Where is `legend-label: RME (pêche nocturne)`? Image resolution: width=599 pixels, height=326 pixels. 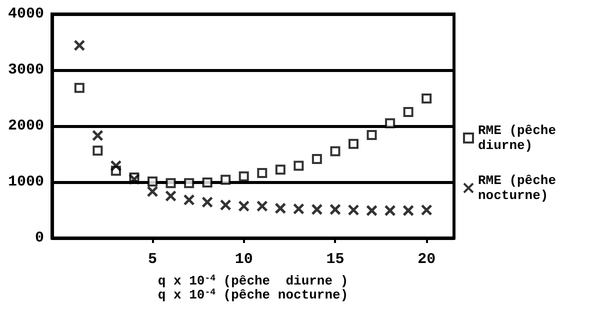
legend-label: RME (pêche nocturne) is located at coordinates (521, 188).